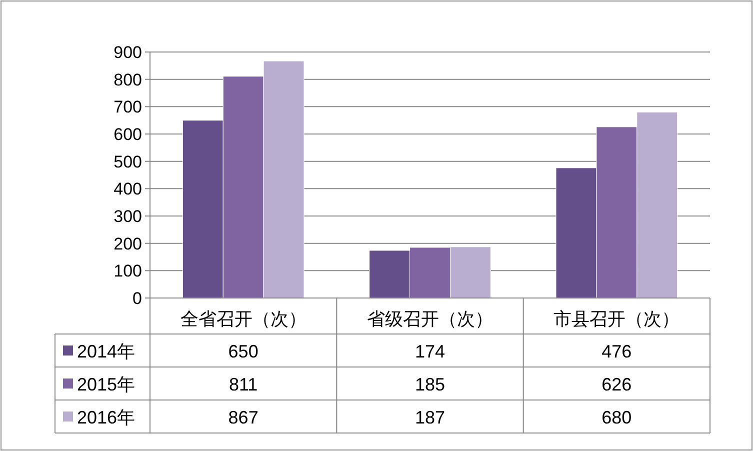 The height and width of the screenshot is (451, 753). I want to click on y-tick-label: 800, so click(128, 80).